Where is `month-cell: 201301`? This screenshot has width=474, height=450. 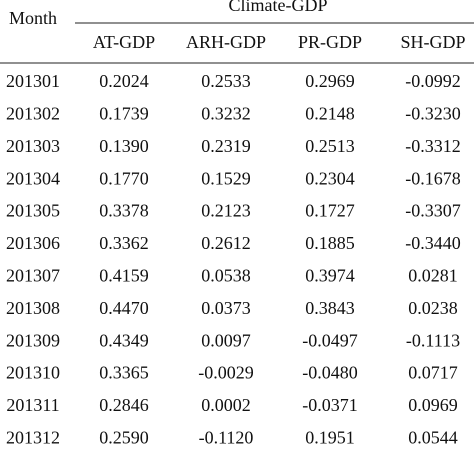 month-cell: 201301 is located at coordinates (33, 81).